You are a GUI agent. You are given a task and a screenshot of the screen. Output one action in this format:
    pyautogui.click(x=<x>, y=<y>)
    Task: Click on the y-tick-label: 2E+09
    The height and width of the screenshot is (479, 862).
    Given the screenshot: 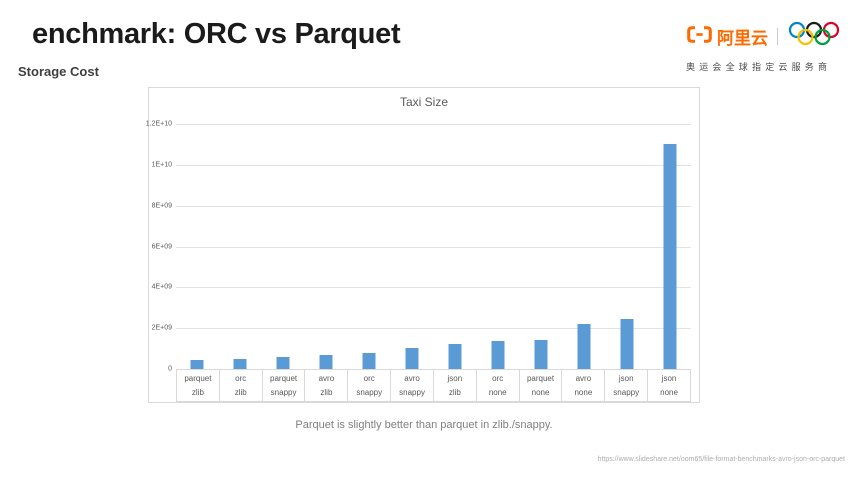 What is the action you would take?
    pyautogui.click(x=161, y=328)
    